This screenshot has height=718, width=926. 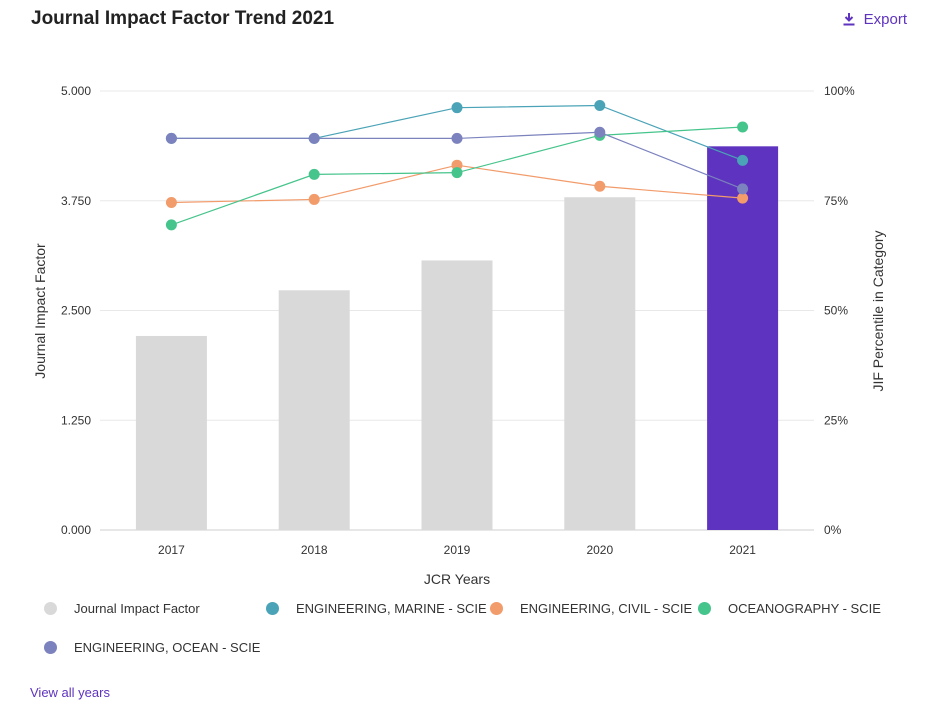 I want to click on x-tick-label: 2021, so click(x=742, y=550).